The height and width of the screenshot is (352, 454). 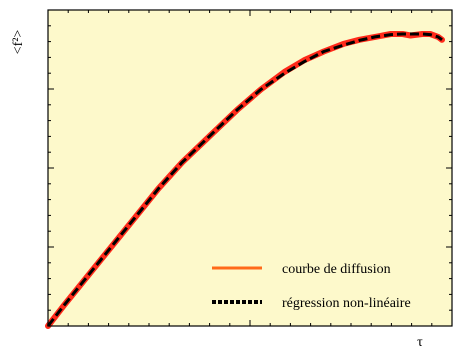 I want to click on legend-label-0: courbe de diffusion, so click(x=336, y=269).